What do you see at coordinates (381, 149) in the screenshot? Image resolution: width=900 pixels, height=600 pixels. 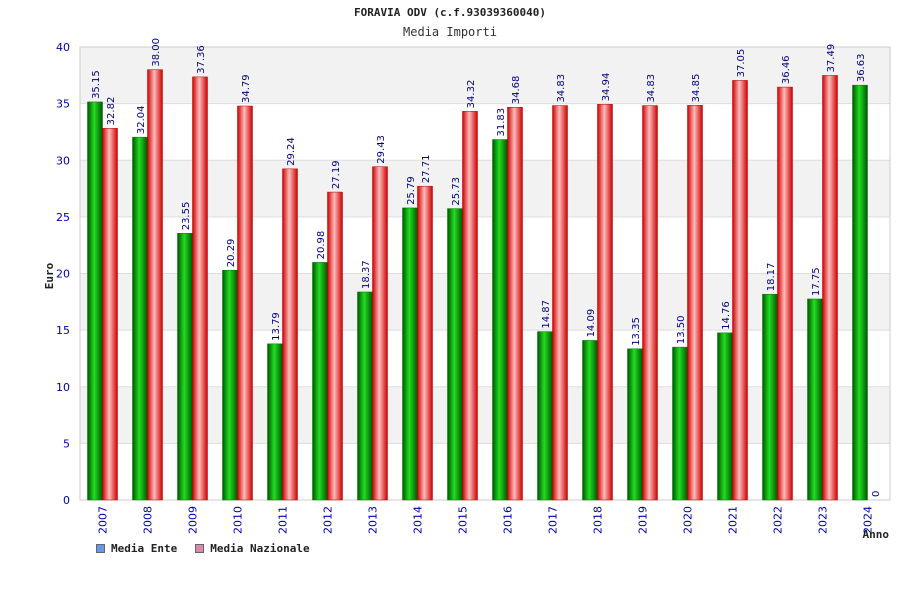 I see `data-label: 29.43` at bounding box center [381, 149].